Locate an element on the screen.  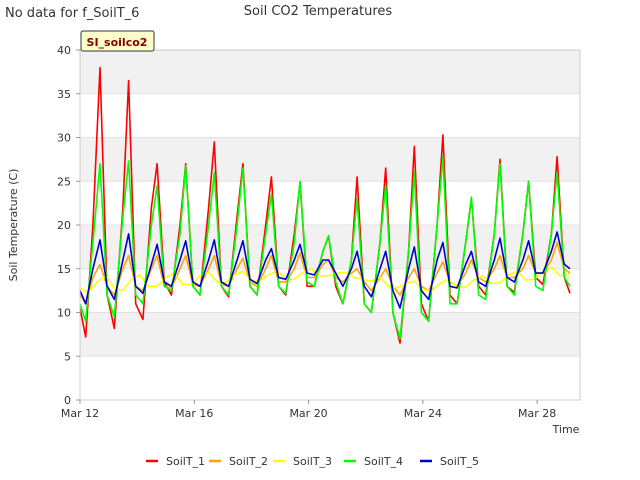
y-tick-label: 25 is located at coordinates (64, 181).